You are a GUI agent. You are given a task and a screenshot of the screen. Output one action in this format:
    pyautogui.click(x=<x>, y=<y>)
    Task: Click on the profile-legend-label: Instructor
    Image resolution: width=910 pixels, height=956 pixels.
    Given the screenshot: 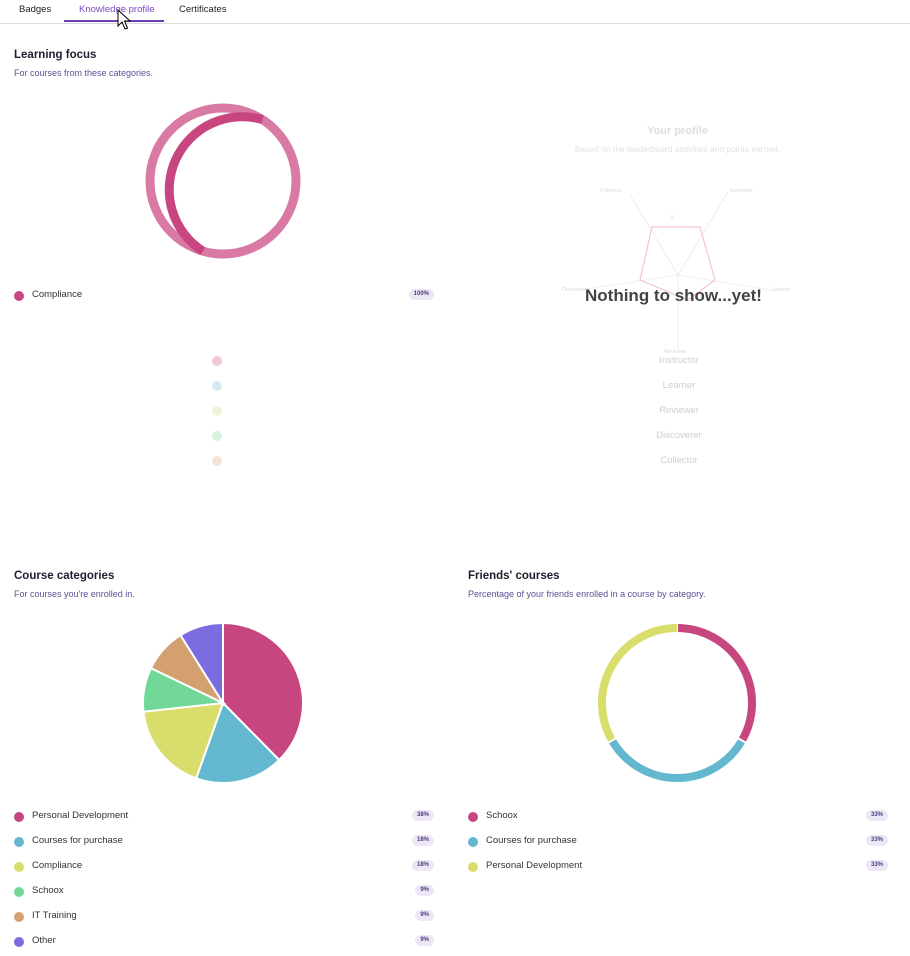 What is the action you would take?
    pyautogui.click(x=679, y=360)
    